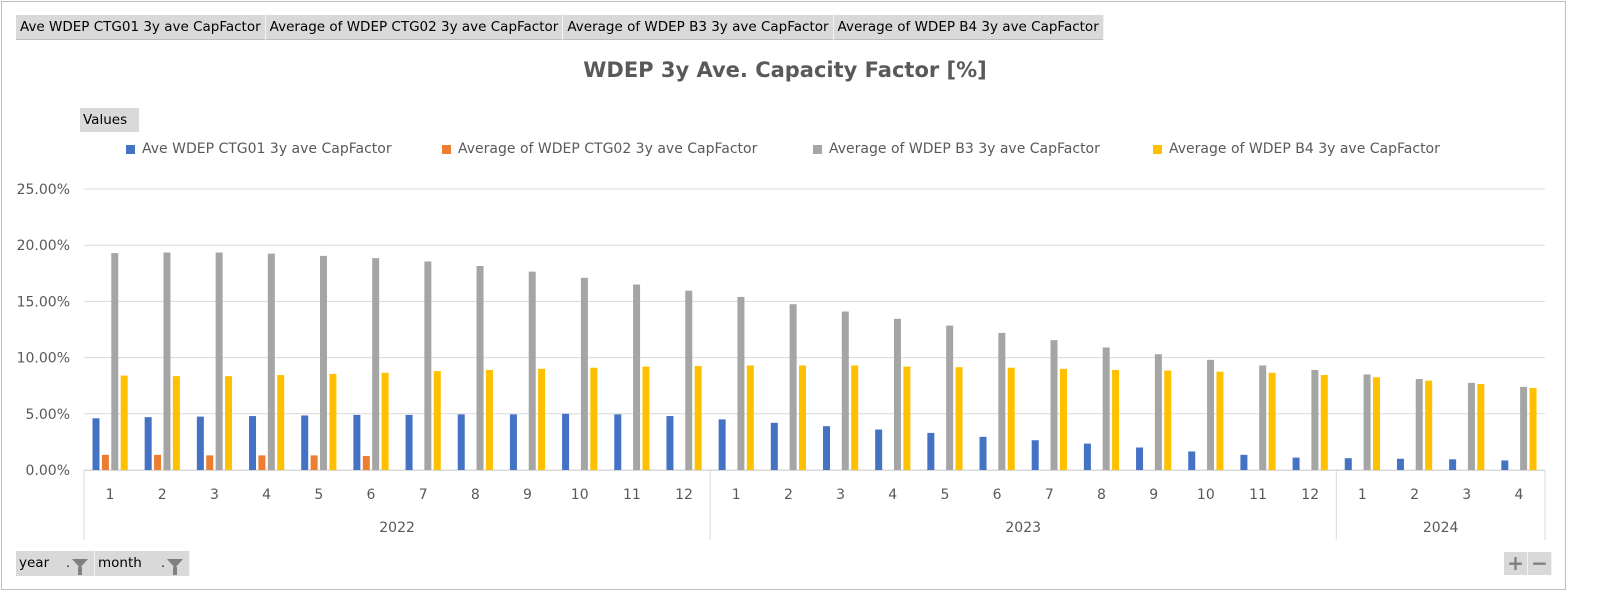 The image size is (1600, 602). What do you see at coordinates (1414, 495) in the screenshot?
I see `month-label: 2` at bounding box center [1414, 495].